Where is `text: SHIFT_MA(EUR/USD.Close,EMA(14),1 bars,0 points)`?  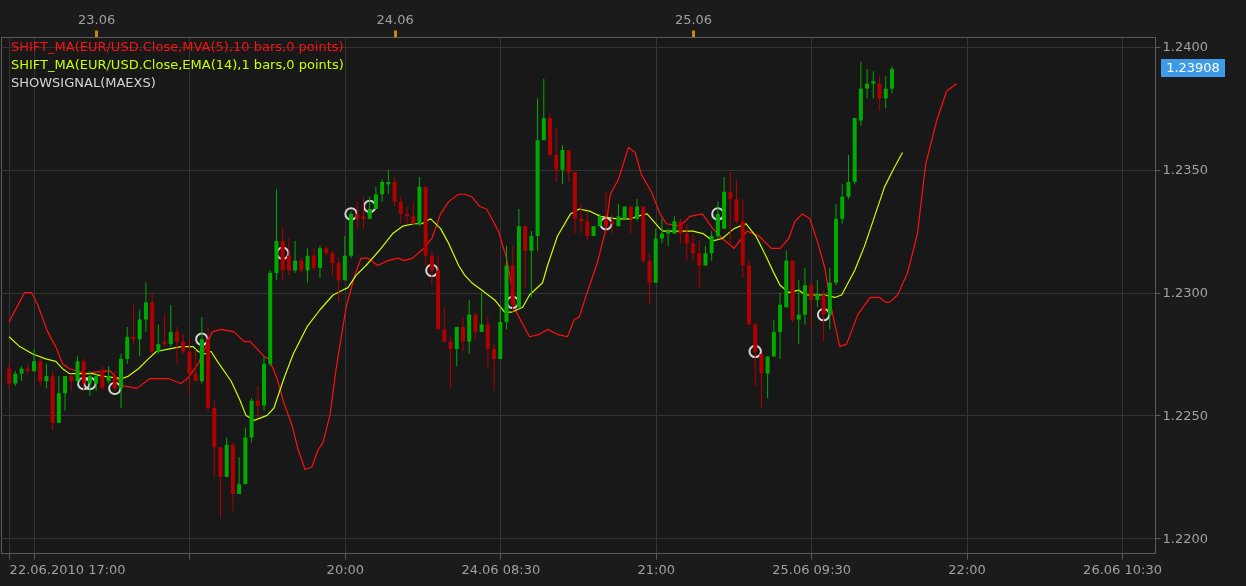
text: SHIFT_MA(EUR/USD.Close,EMA(14),1 bars,0 points) is located at coordinates (177, 64).